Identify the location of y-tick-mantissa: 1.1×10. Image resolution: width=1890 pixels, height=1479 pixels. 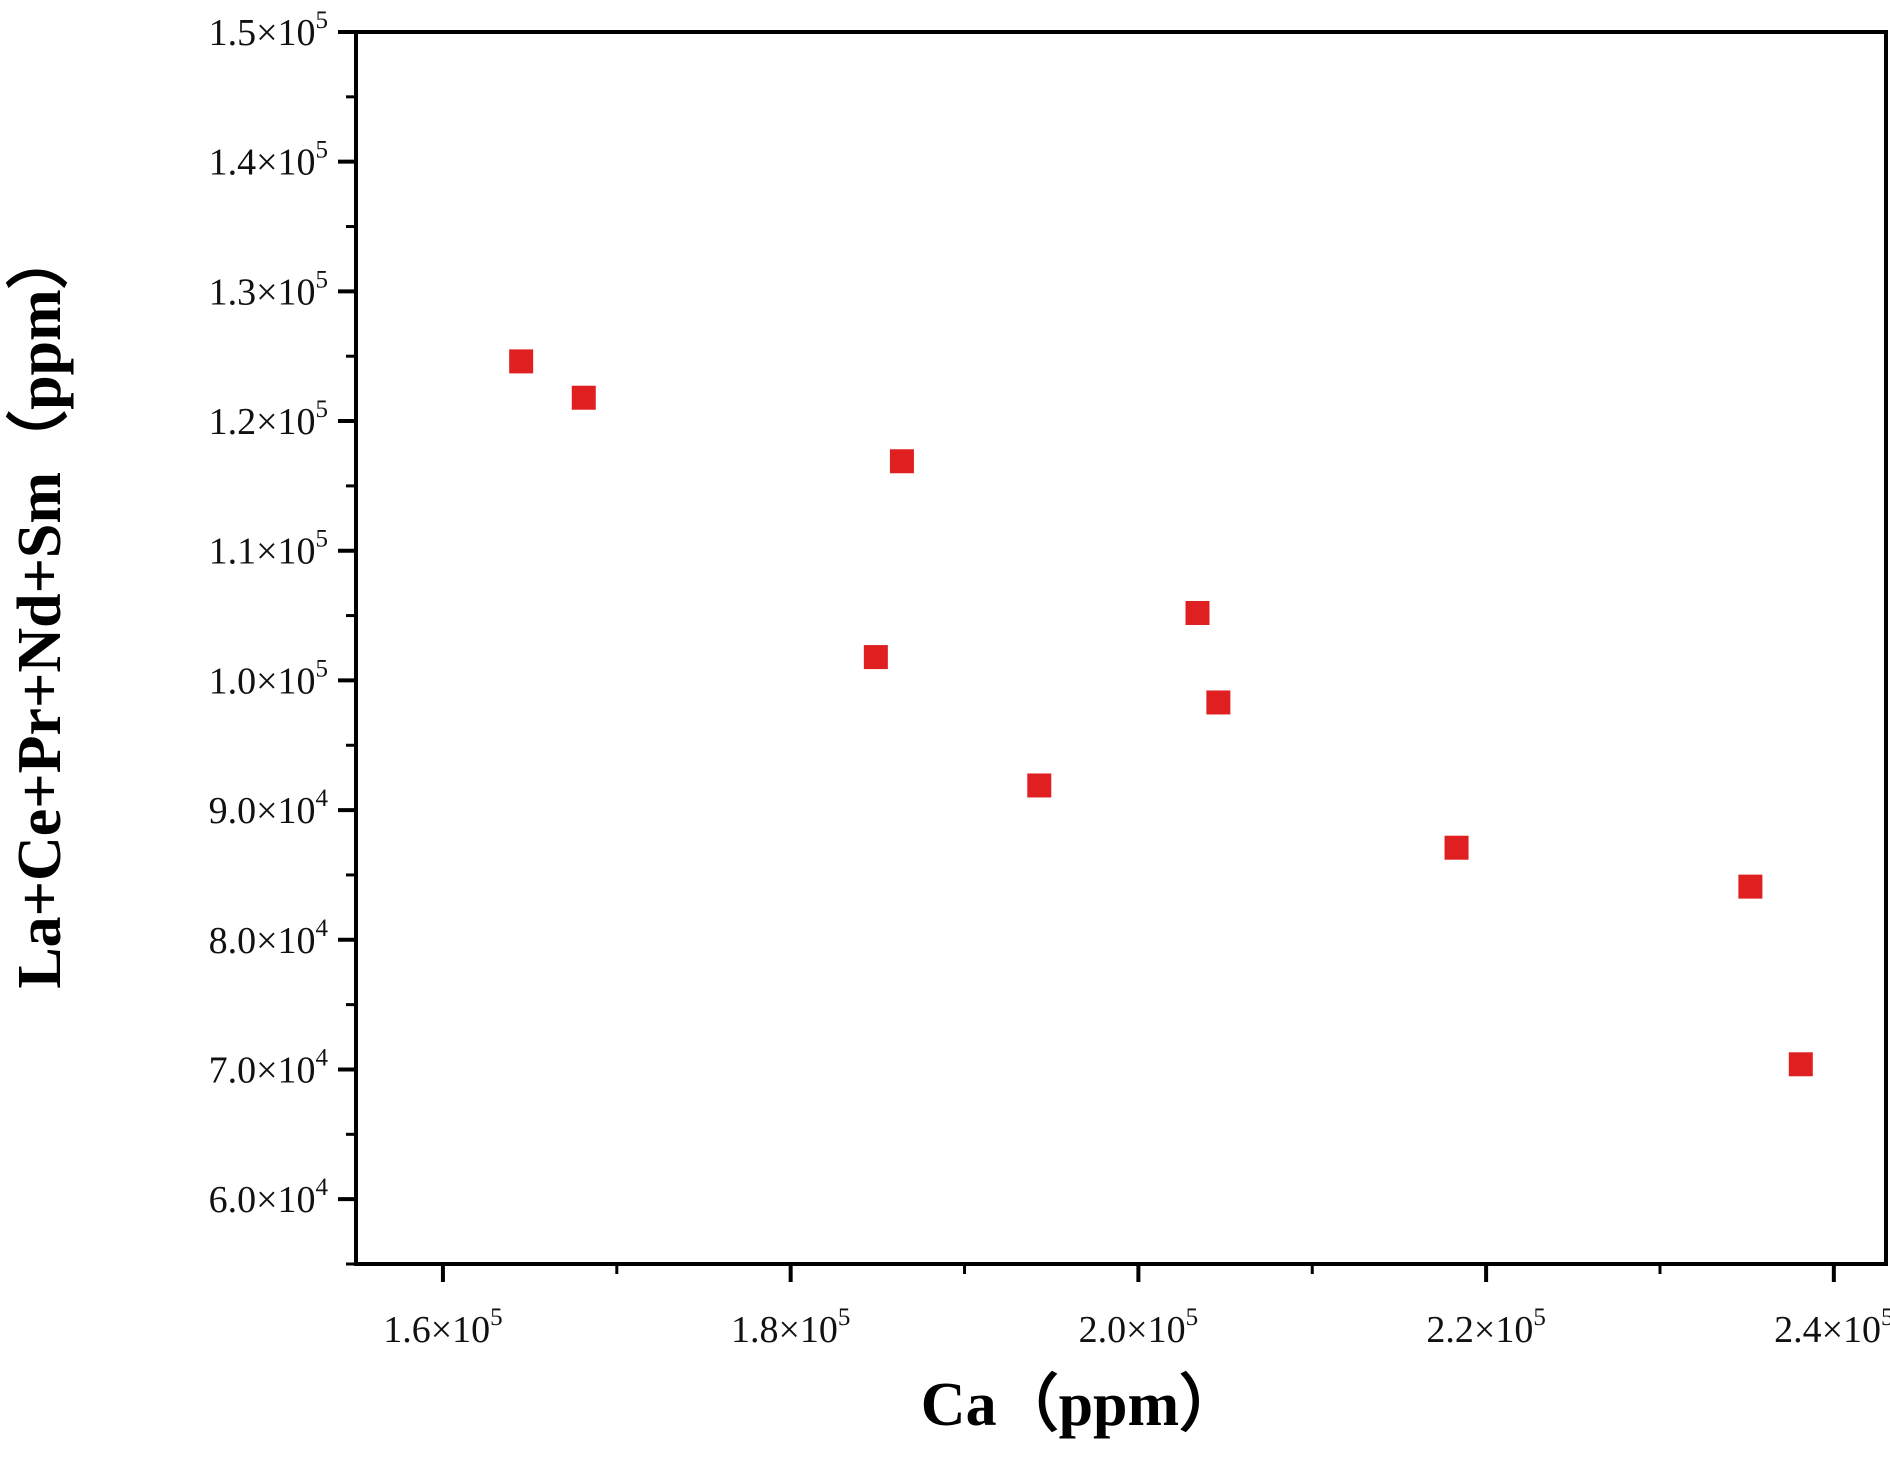
(262, 552).